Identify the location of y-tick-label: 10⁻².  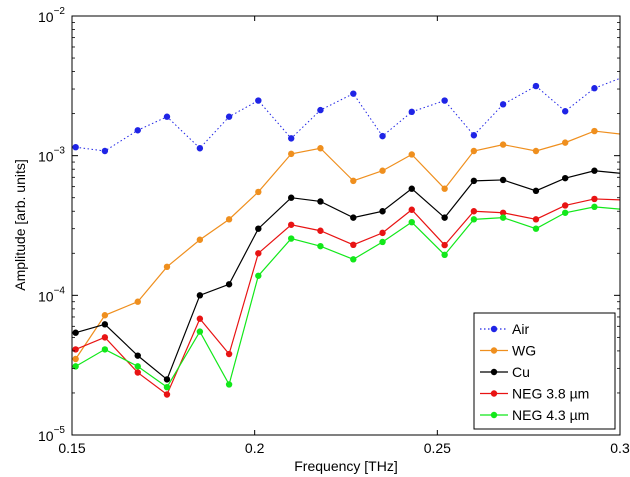
(51, 15).